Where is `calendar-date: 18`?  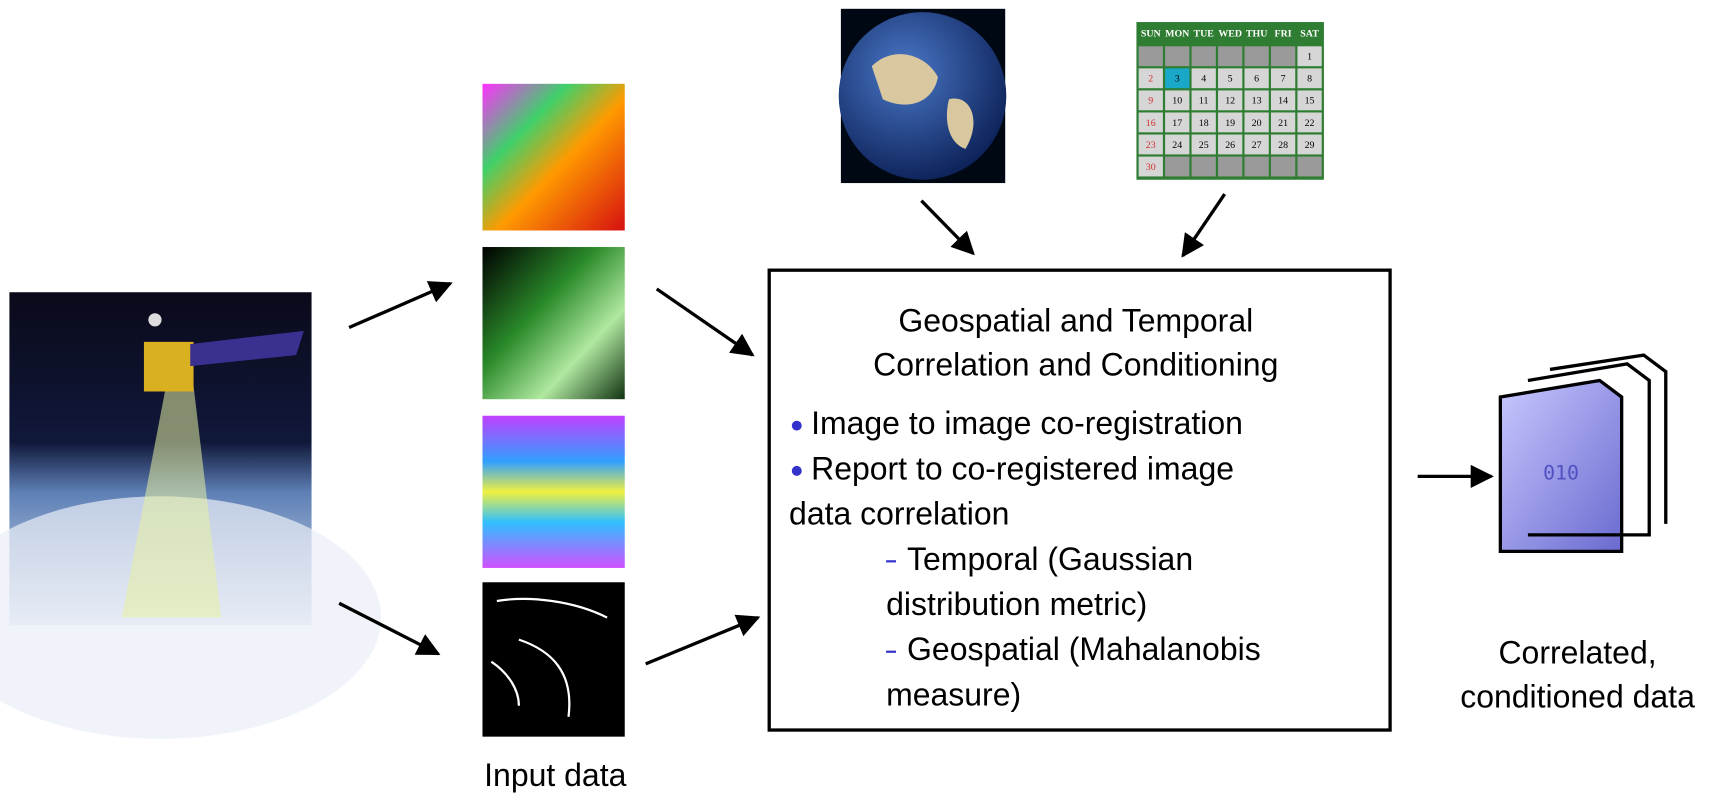 calendar-date: 18 is located at coordinates (1204, 123).